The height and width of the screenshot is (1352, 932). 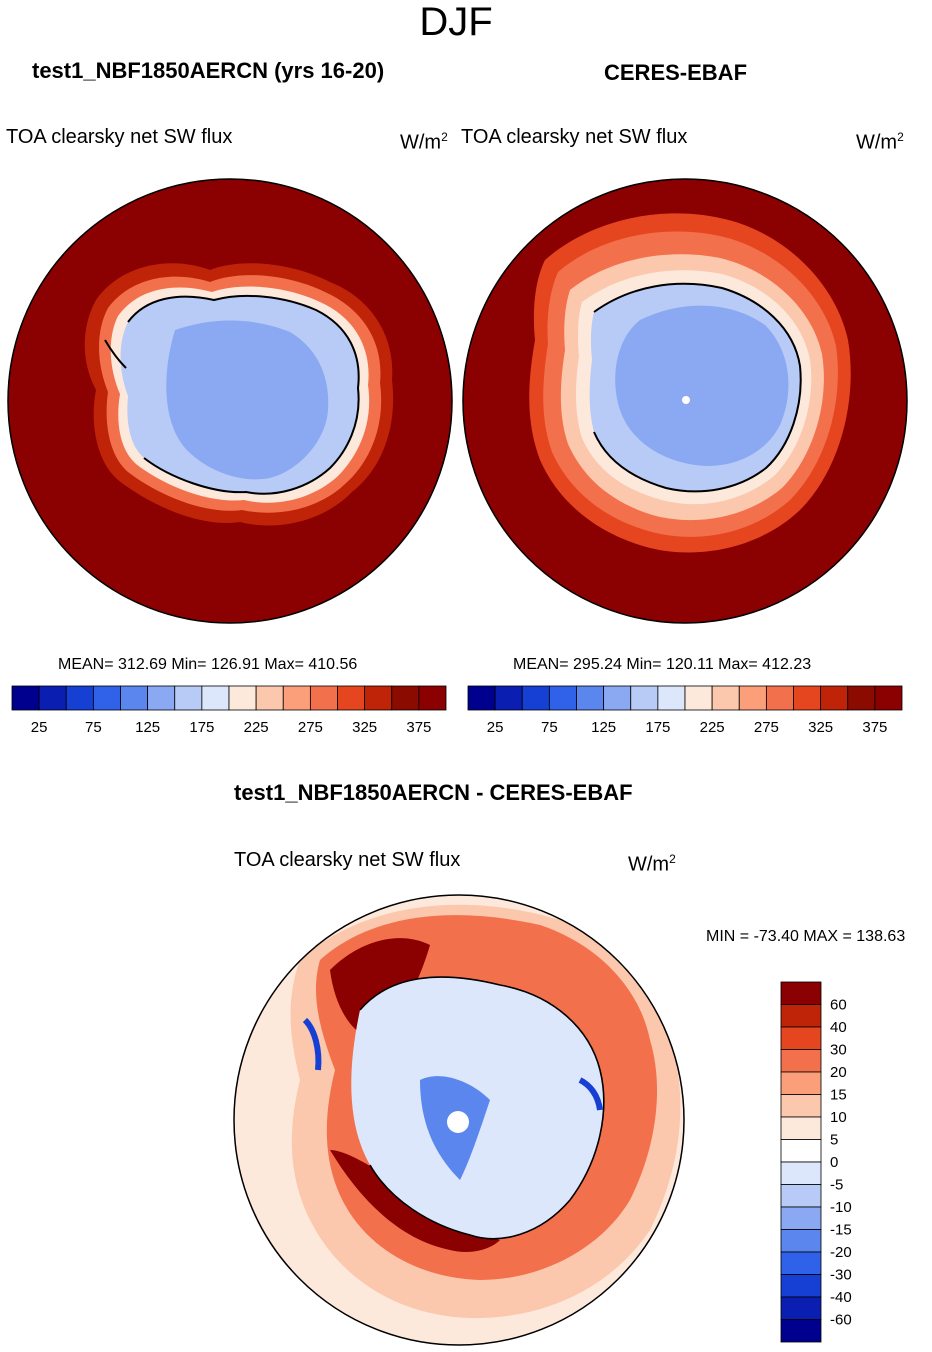 What do you see at coordinates (841, 1230) in the screenshot?
I see `colorbar-tick-label: -15` at bounding box center [841, 1230].